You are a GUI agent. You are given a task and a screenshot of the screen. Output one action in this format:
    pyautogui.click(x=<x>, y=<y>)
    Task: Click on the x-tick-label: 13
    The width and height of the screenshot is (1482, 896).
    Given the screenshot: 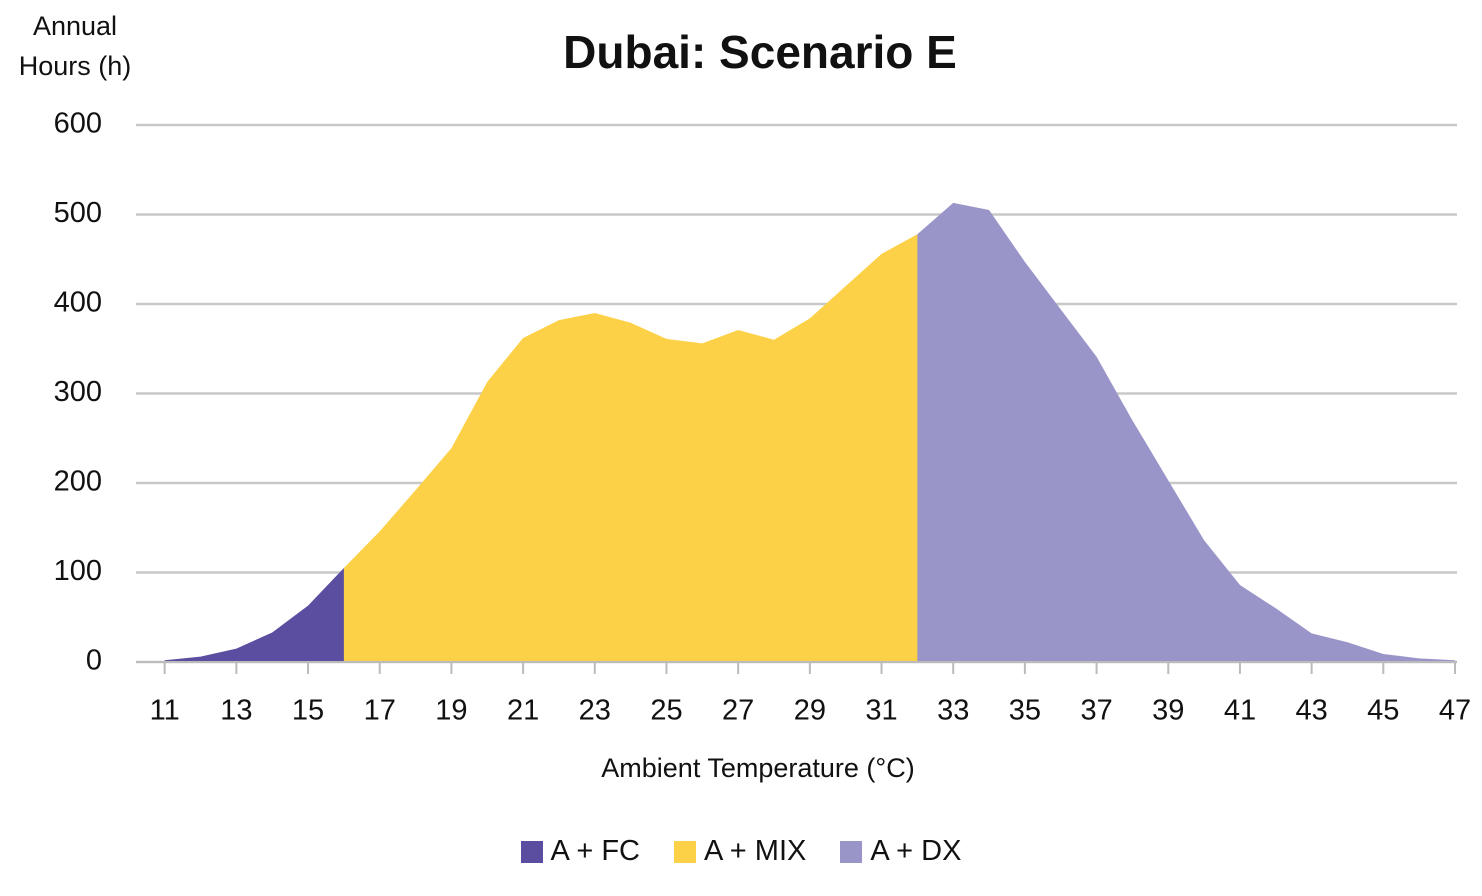 What is the action you would take?
    pyautogui.click(x=236, y=711)
    